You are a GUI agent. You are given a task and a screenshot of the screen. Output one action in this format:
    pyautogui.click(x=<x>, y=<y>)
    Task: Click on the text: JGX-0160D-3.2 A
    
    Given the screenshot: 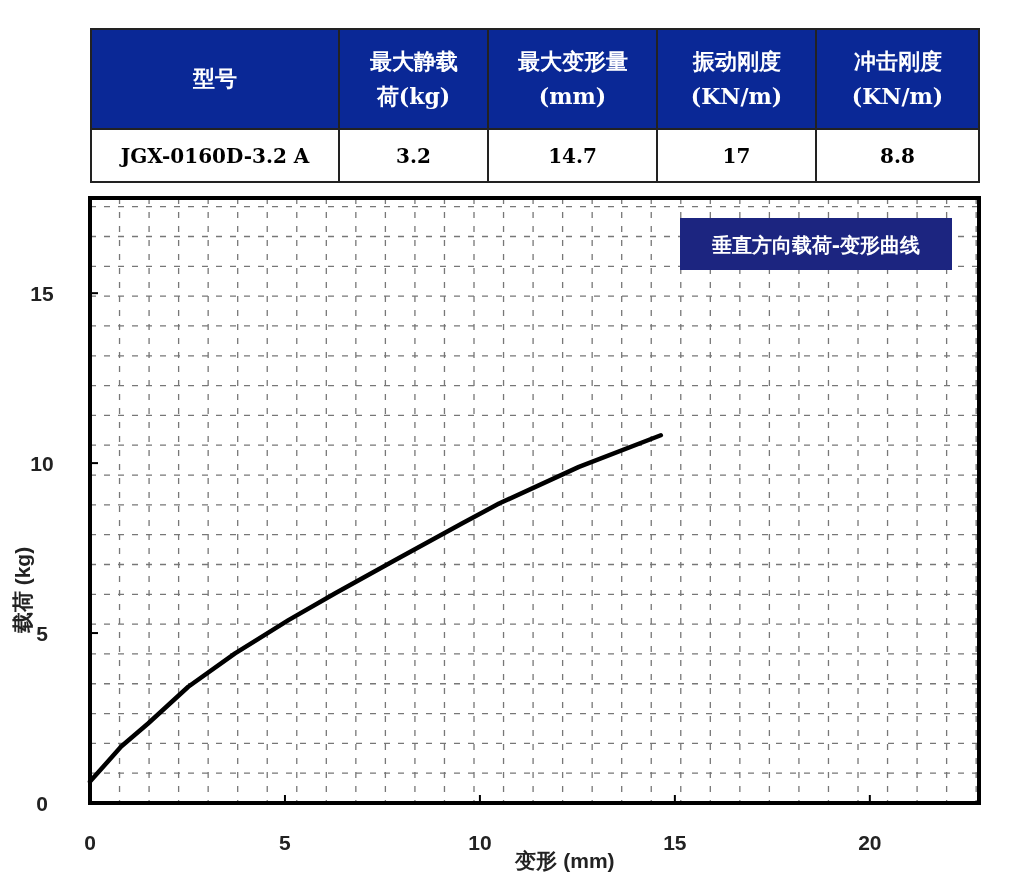 What is the action you would take?
    pyautogui.click(x=215, y=155)
    